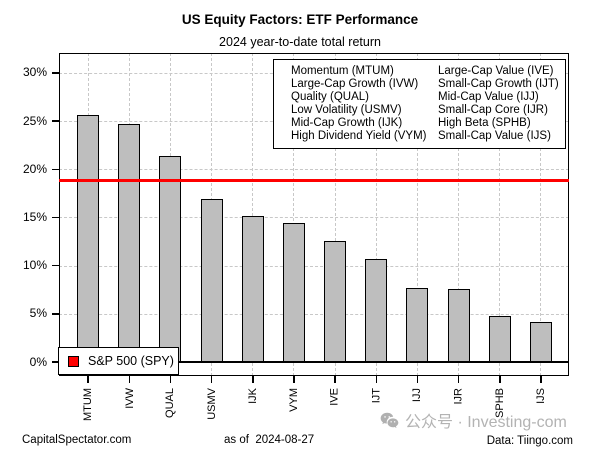 This screenshot has width=600, height=450. What do you see at coordinates (300, 19) in the screenshot?
I see `chart-title: US Equity Factors: ETF Performance` at bounding box center [300, 19].